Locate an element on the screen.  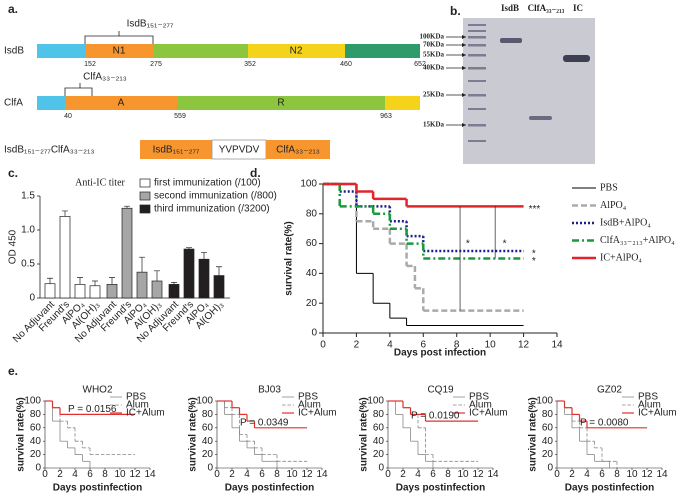
legend-label: IC+Alum is located at coordinates (317, 413).